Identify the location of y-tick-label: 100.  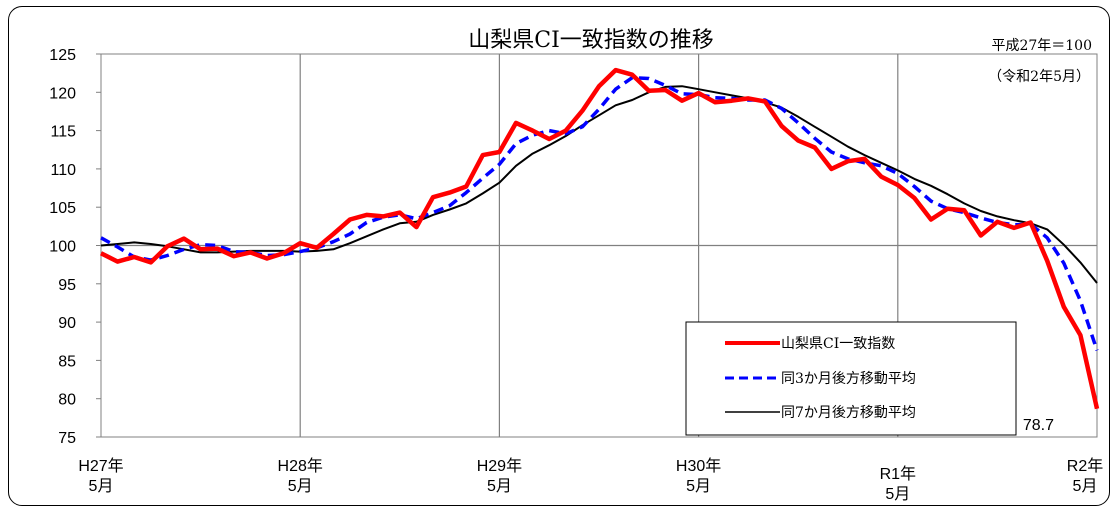
(62, 247).